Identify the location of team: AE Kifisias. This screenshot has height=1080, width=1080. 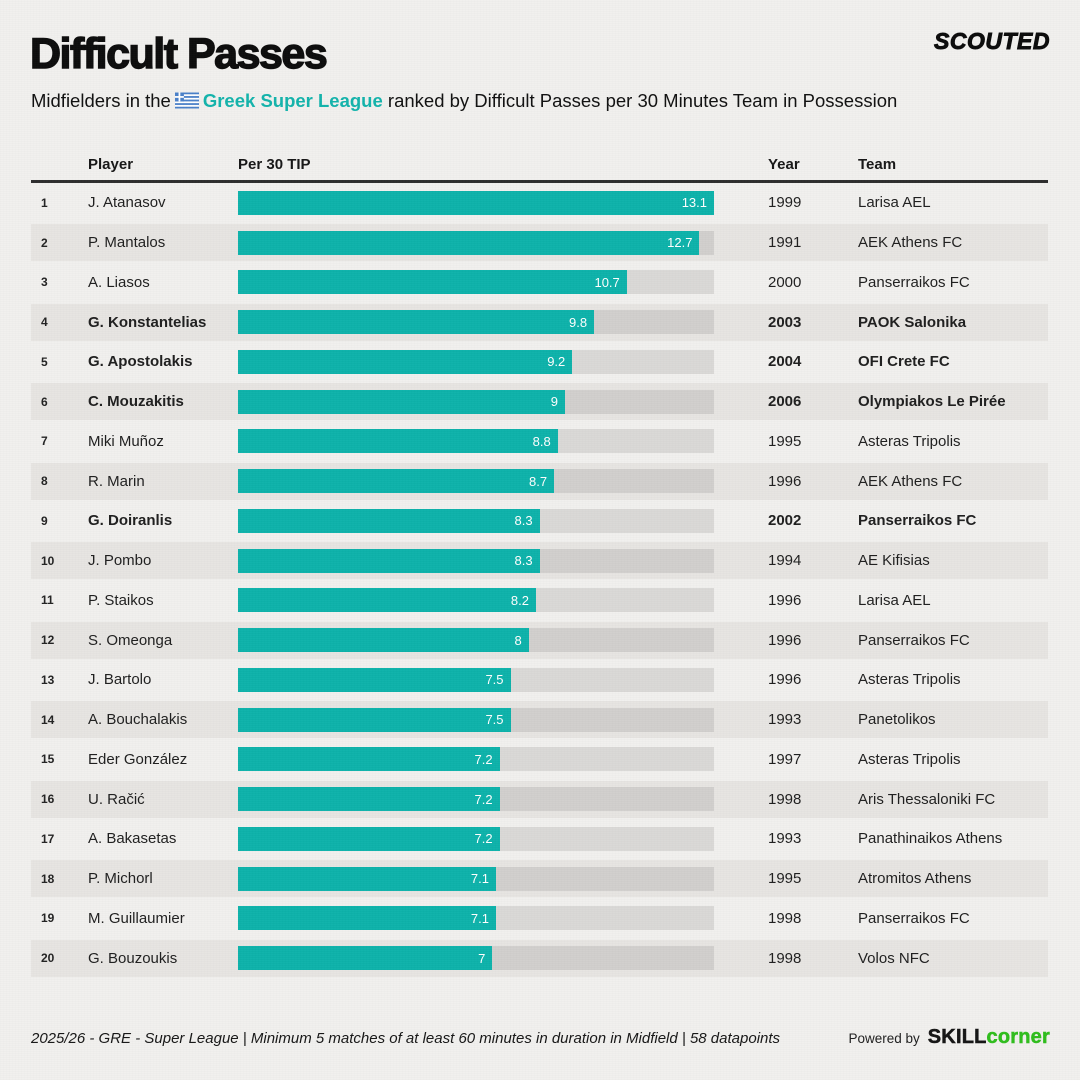
(894, 561).